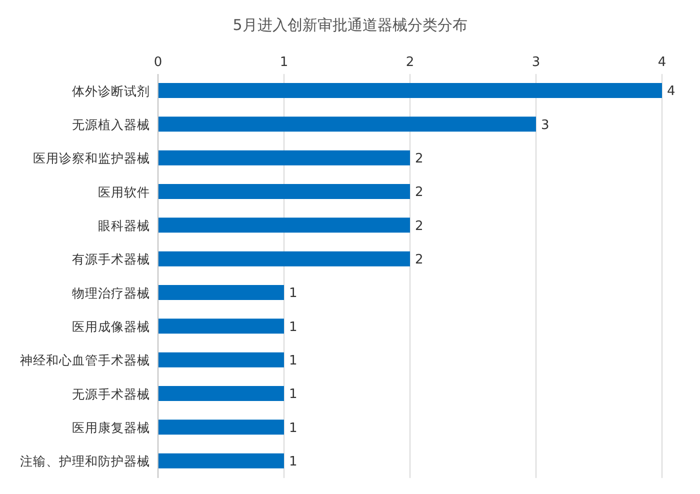  What do you see at coordinates (91, 158) in the screenshot?
I see `y-tick-label: 医用诊察和监护器械` at bounding box center [91, 158].